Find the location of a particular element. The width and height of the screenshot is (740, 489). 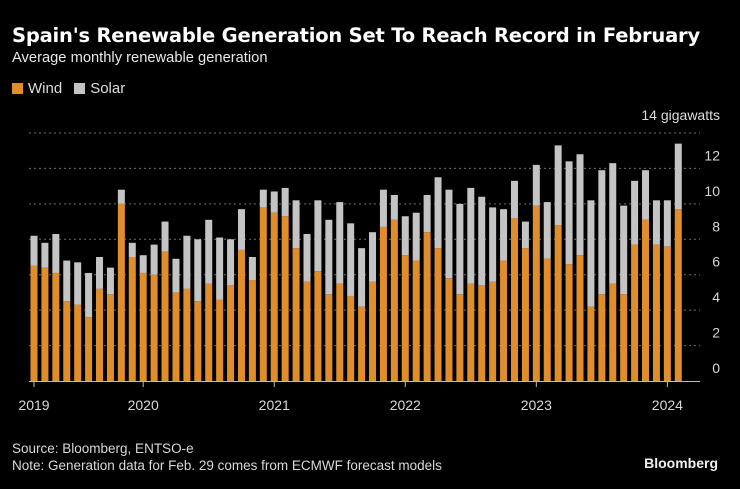

y-tick-label: 8 is located at coordinates (716, 226).